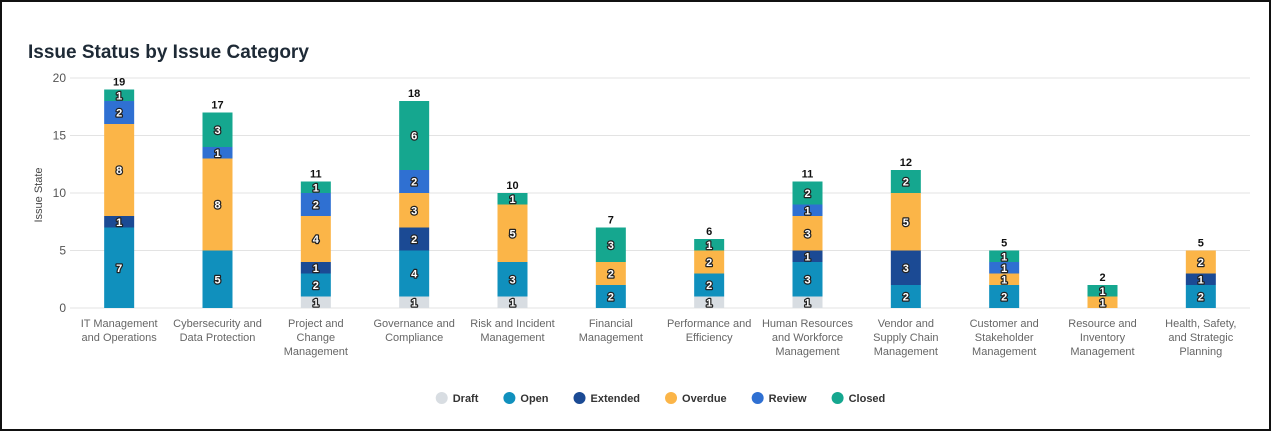 The height and width of the screenshot is (431, 1271). Describe the element at coordinates (119, 269) in the screenshot. I see `segment-label: 7` at that location.